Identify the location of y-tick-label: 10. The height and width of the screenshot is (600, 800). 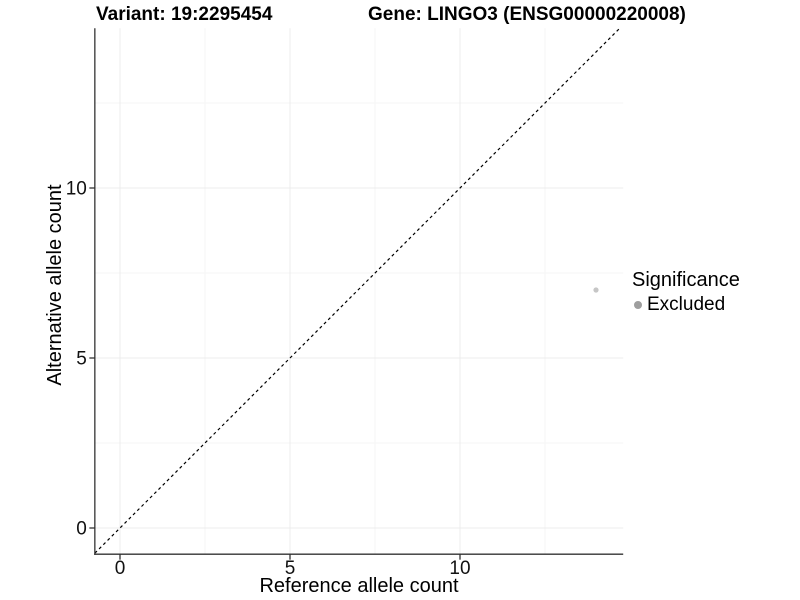
(76, 189).